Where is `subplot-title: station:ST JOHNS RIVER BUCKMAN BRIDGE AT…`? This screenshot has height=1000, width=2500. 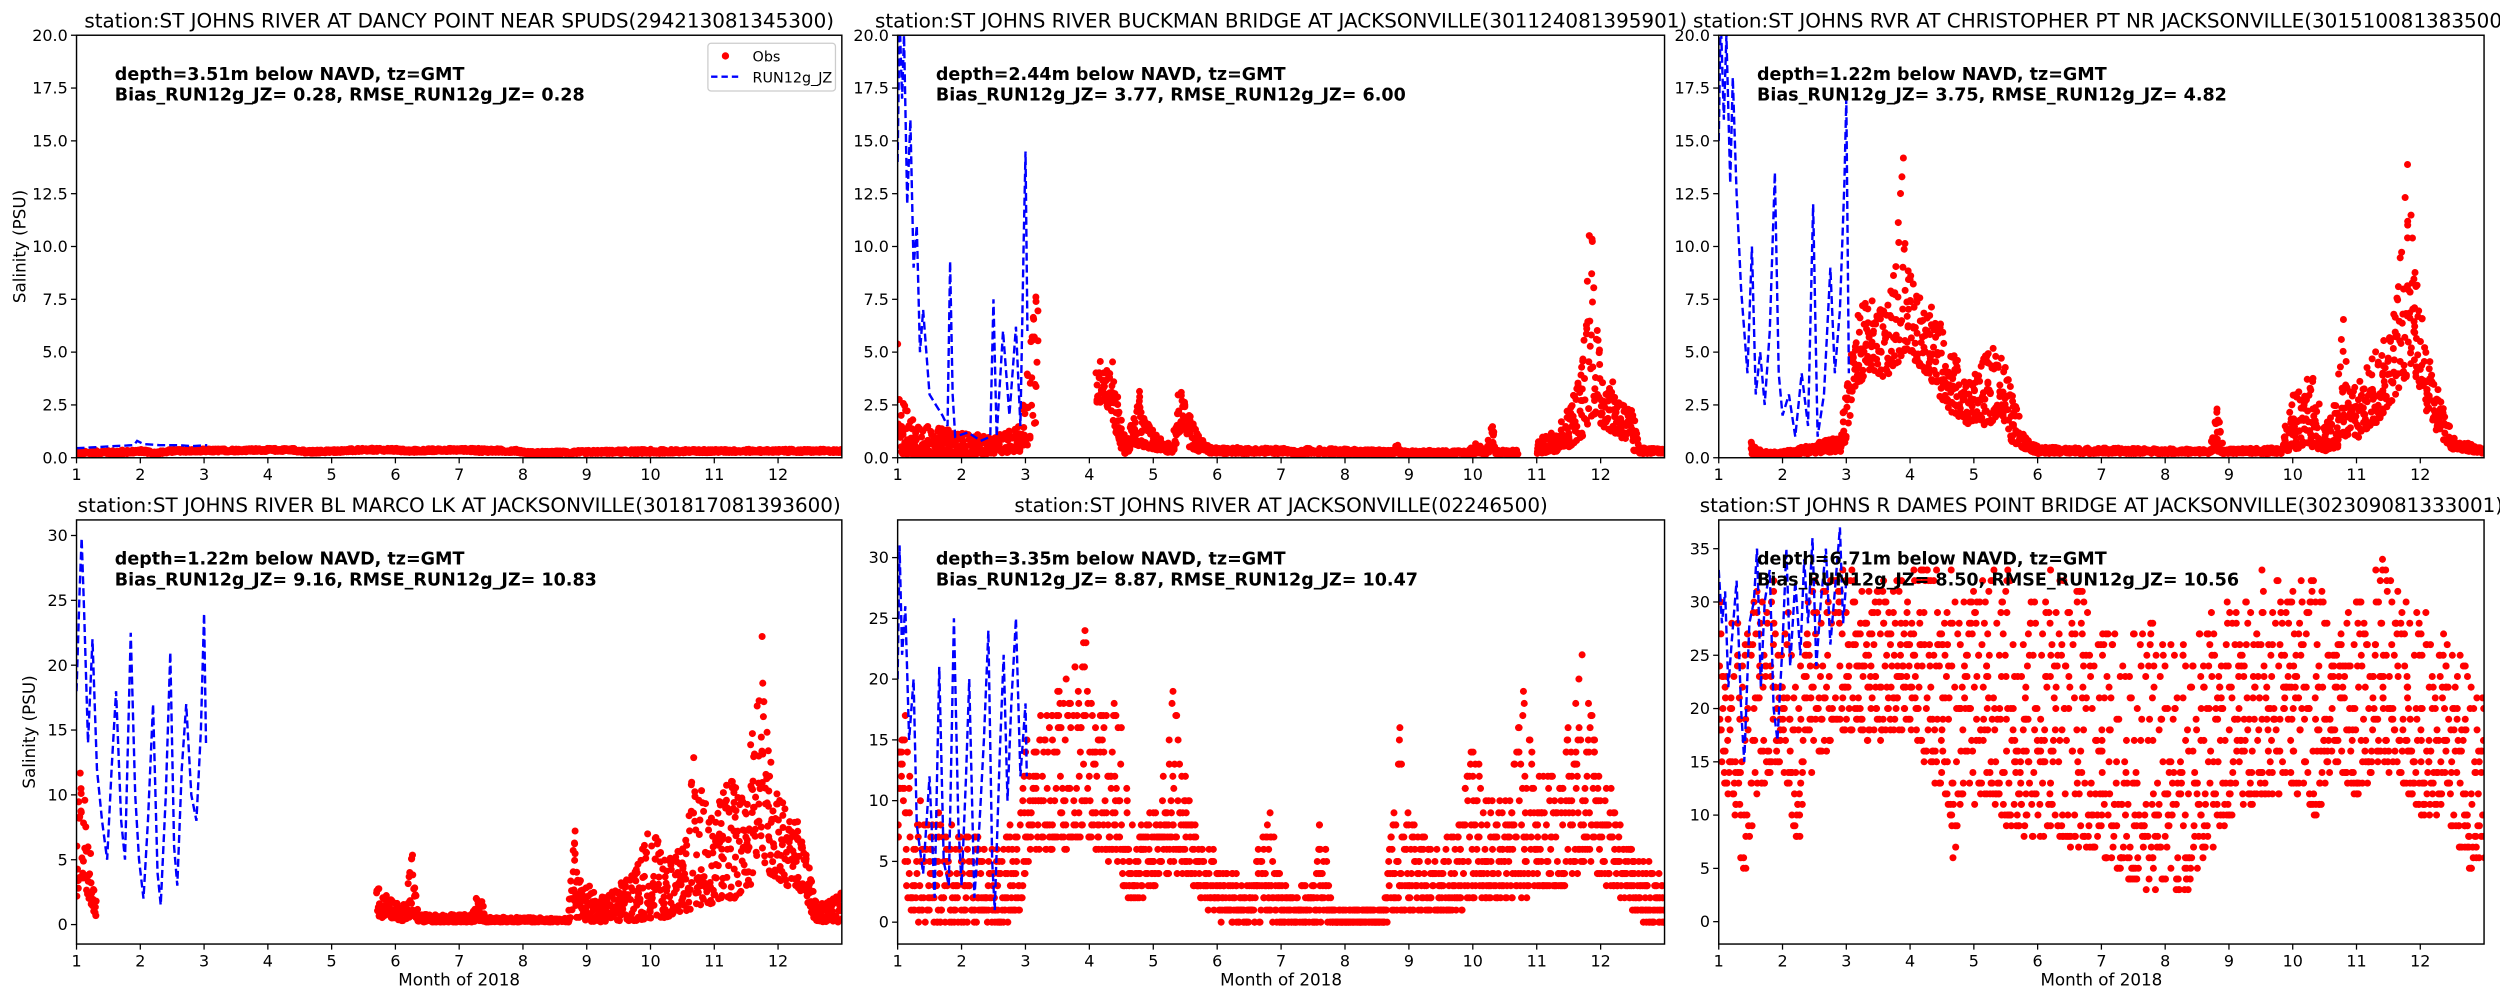
subplot-title: station:ST JOHNS RIVER BUCKMAN BRIDGE AT… is located at coordinates (1281, 20).